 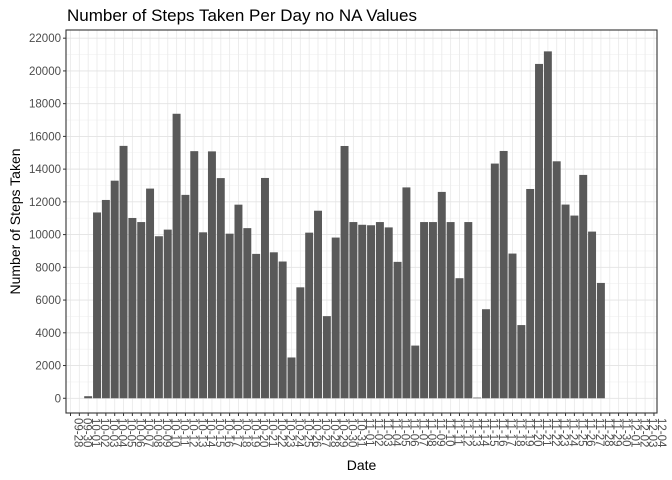 What do you see at coordinates (175, 432) in the screenshot?
I see `x-tick-label: 10-10` at bounding box center [175, 432].